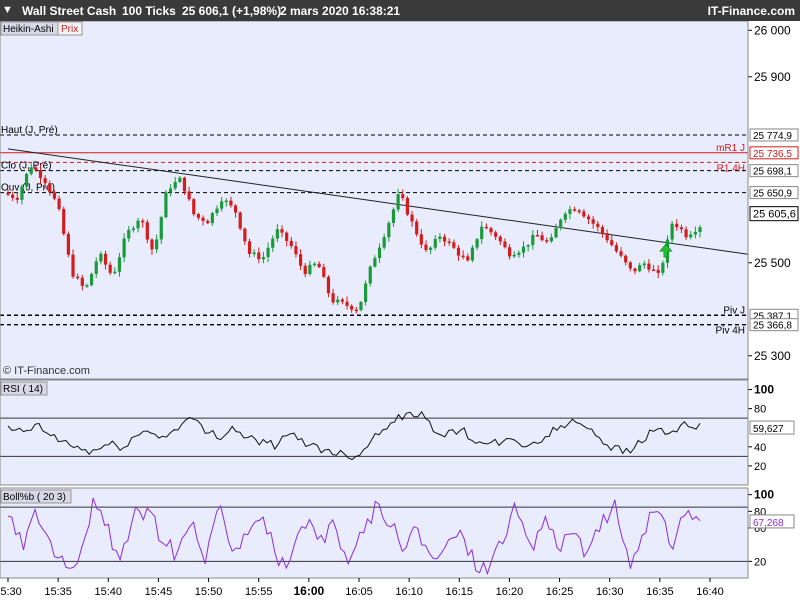  What do you see at coordinates (309, 591) in the screenshot?
I see `time-tick-label: 16:00` at bounding box center [309, 591].